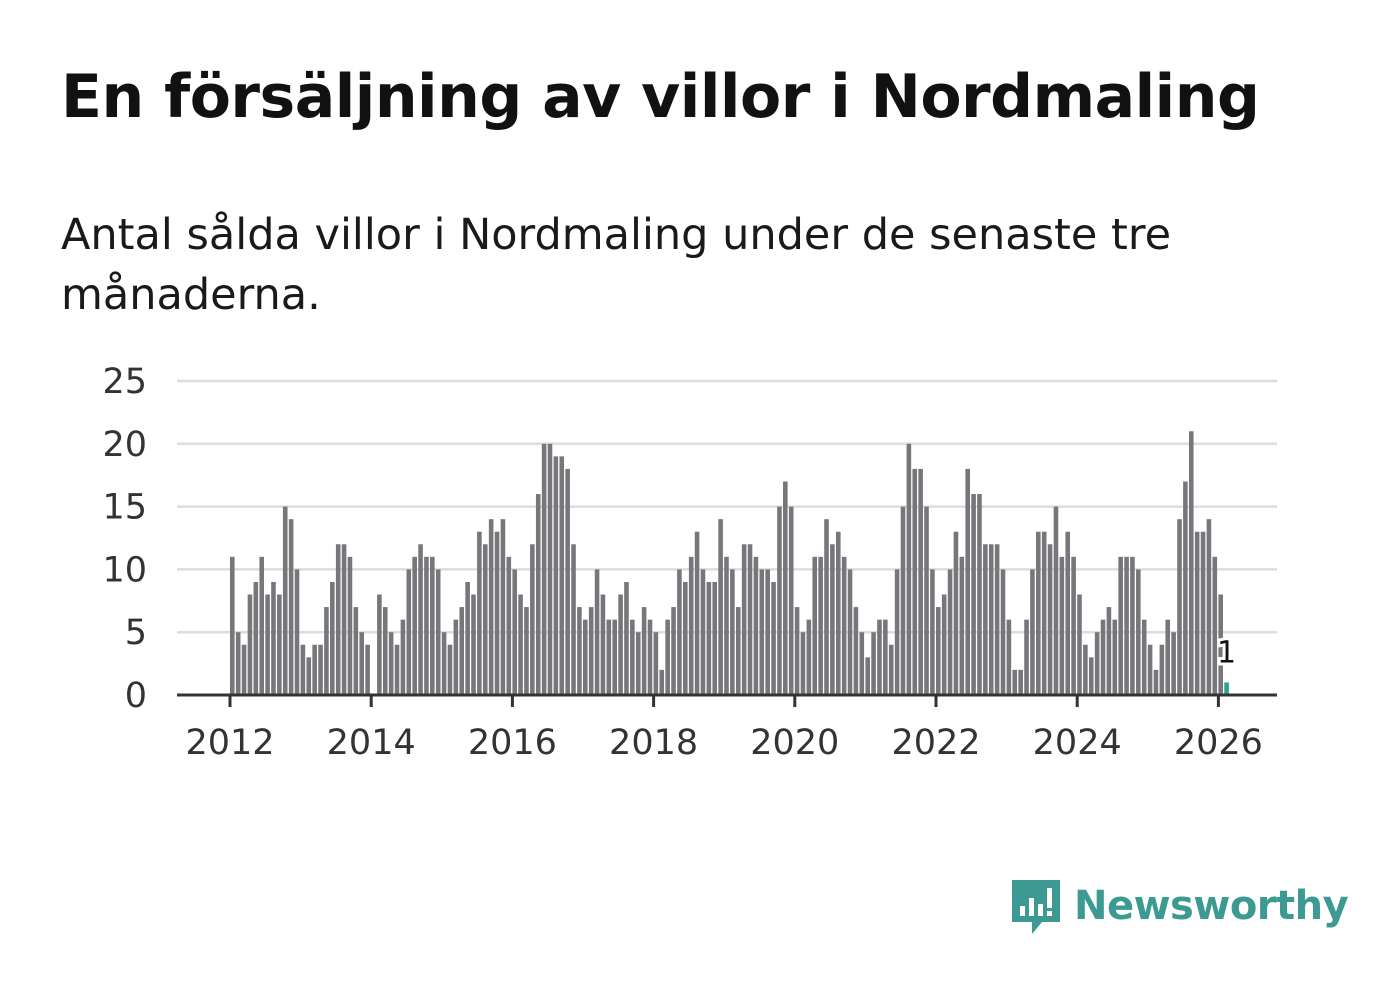 This screenshot has height=999, width=1382. What do you see at coordinates (512, 743) in the screenshot?
I see `x-tick-label: 2016` at bounding box center [512, 743].